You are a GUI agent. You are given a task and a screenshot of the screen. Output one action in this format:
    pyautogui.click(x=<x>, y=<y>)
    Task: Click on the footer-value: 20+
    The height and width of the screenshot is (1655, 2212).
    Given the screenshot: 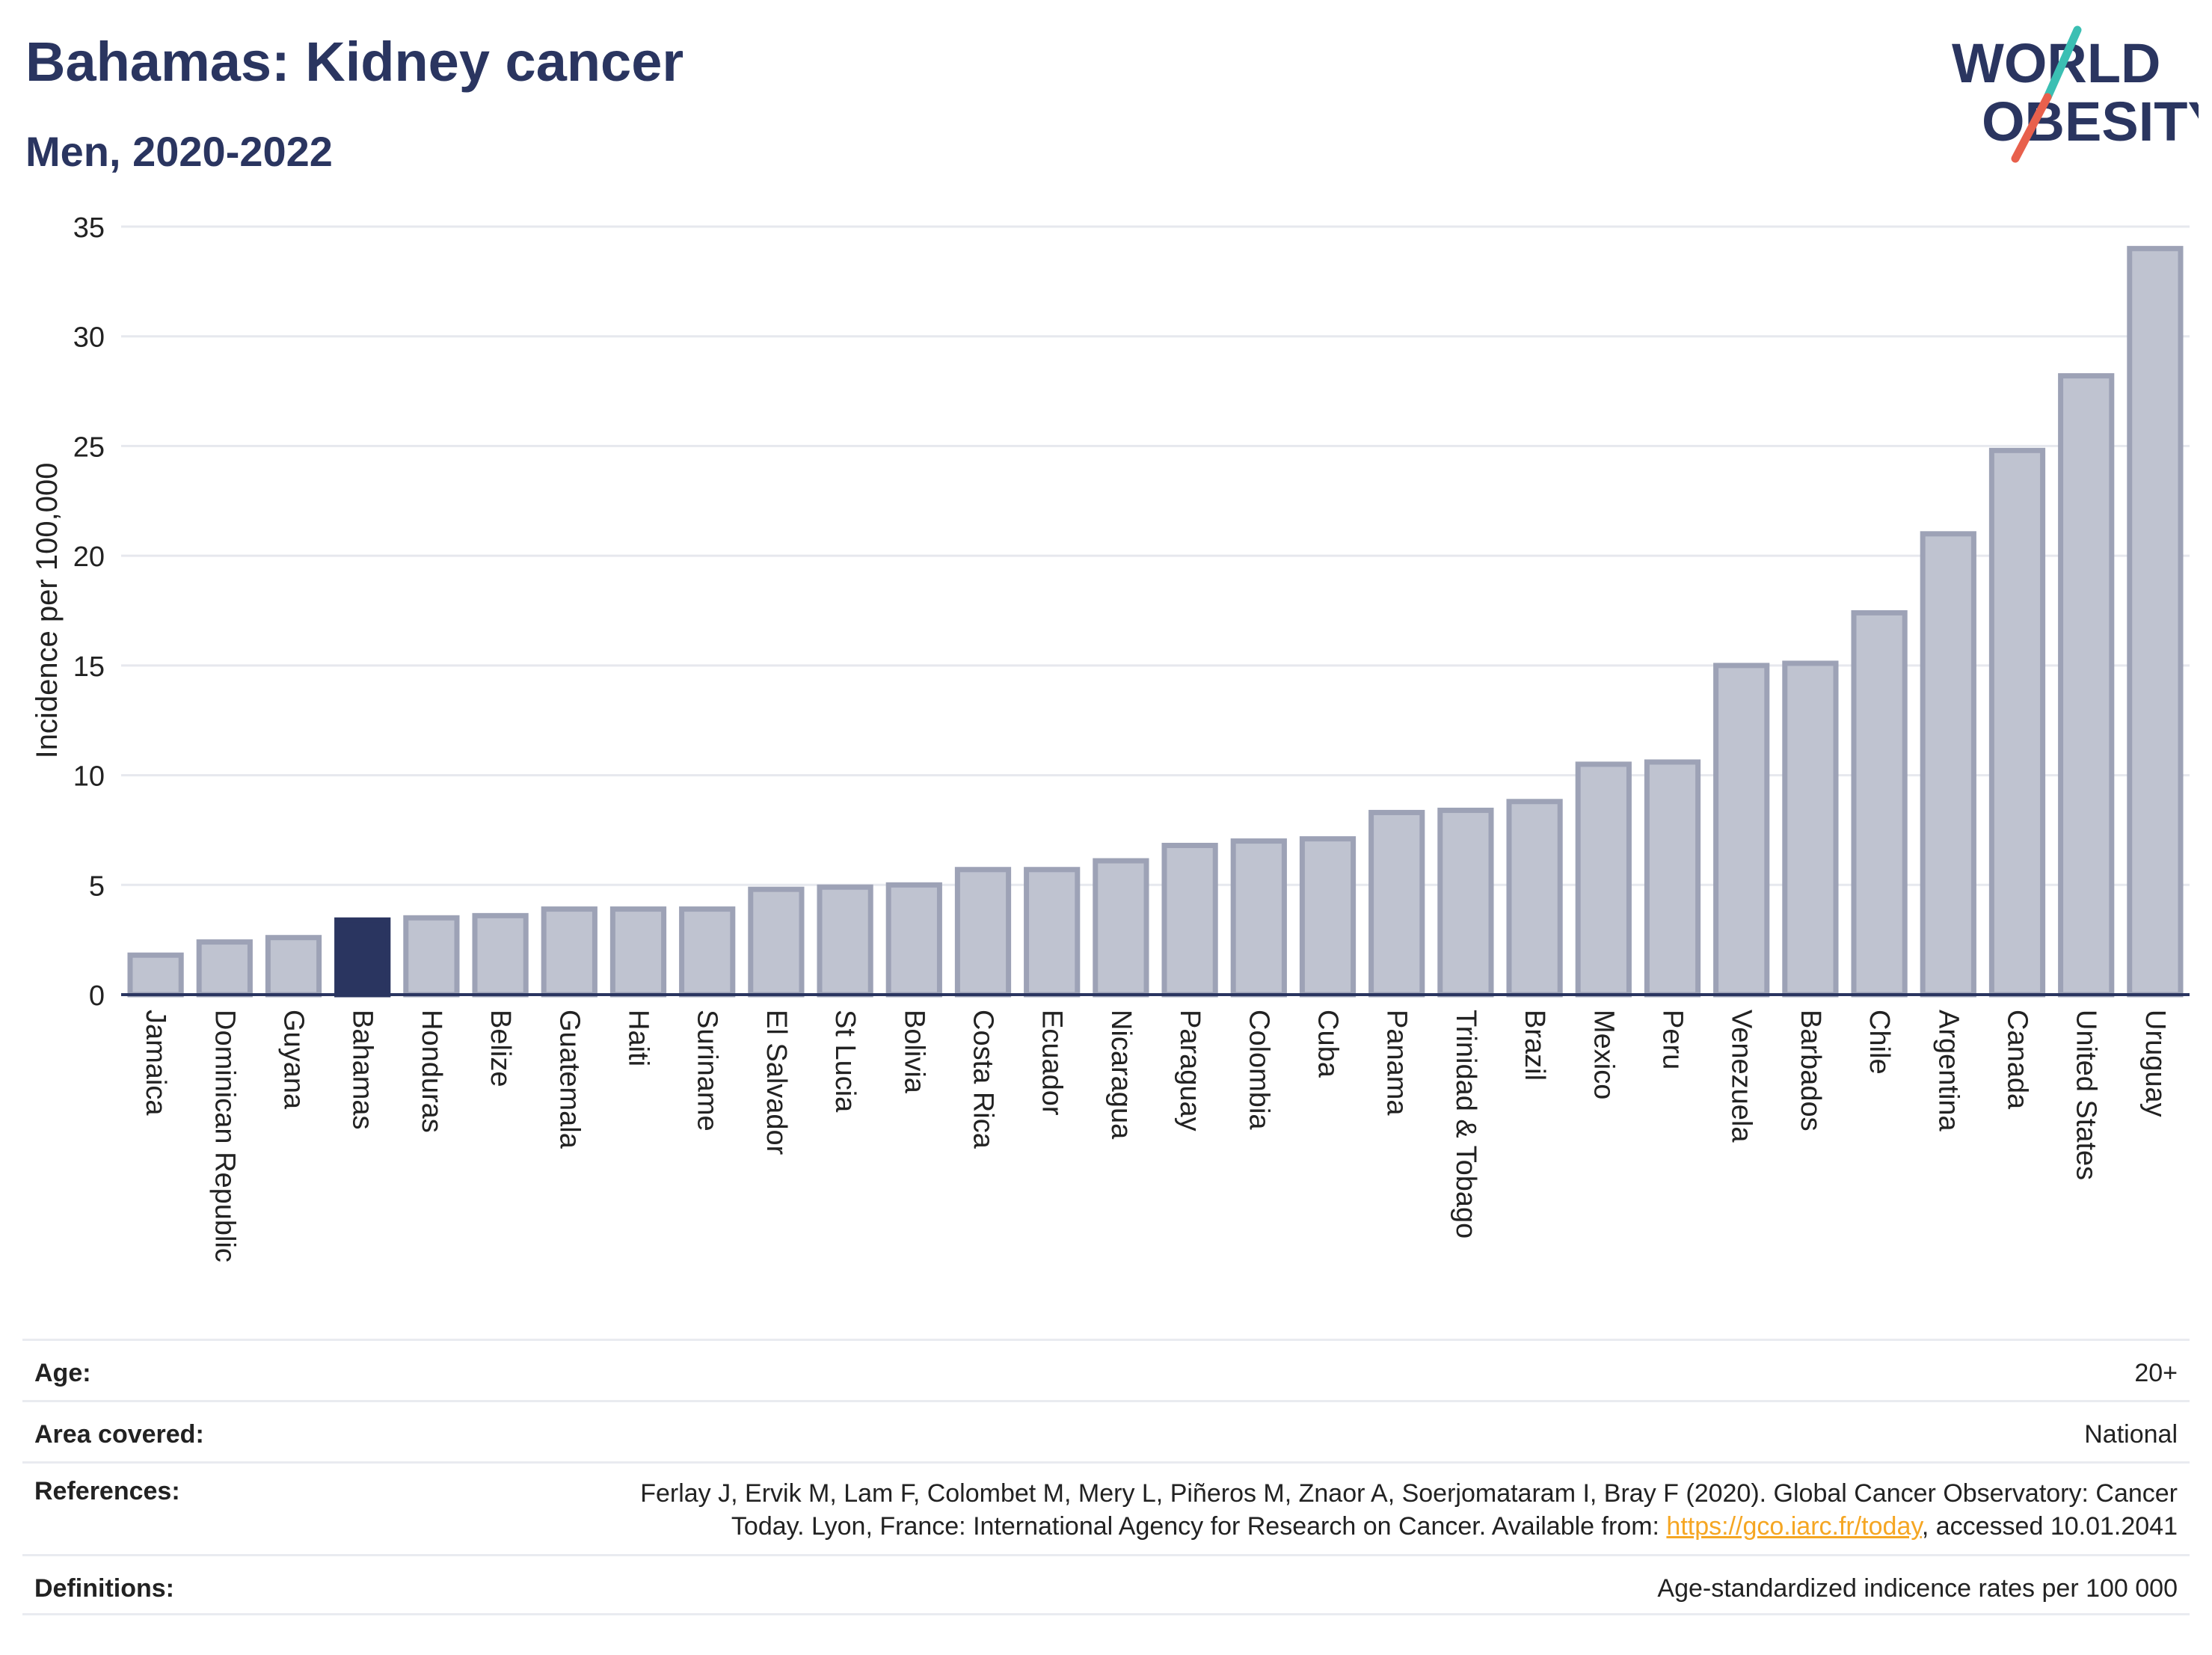 What is the action you would take?
    pyautogui.click(x=2156, y=1373)
    